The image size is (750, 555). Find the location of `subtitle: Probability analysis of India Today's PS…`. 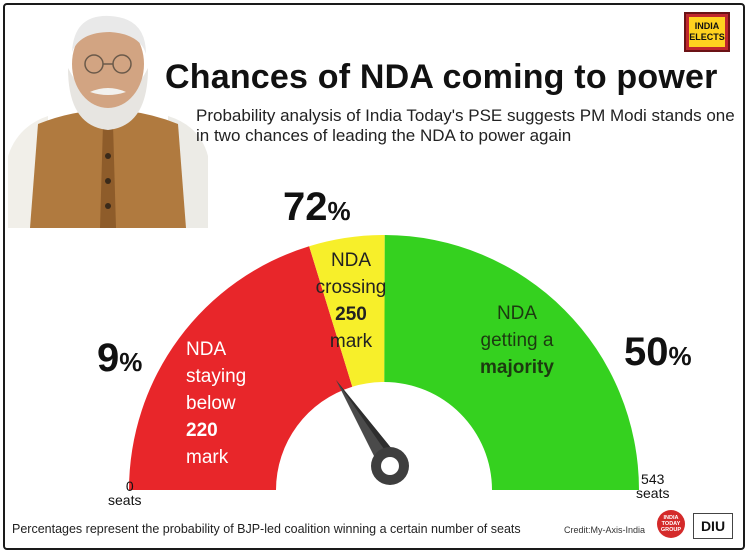

subtitle: Probability analysis of India Today's PS… is located at coordinates (465, 125).